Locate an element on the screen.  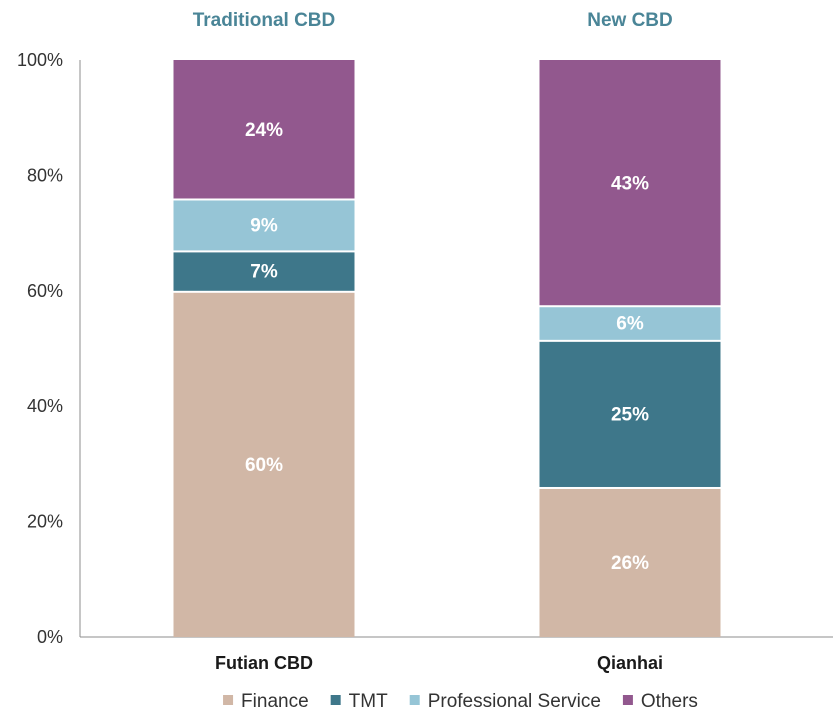
x-category-label: Qianhai is located at coordinates (630, 663).